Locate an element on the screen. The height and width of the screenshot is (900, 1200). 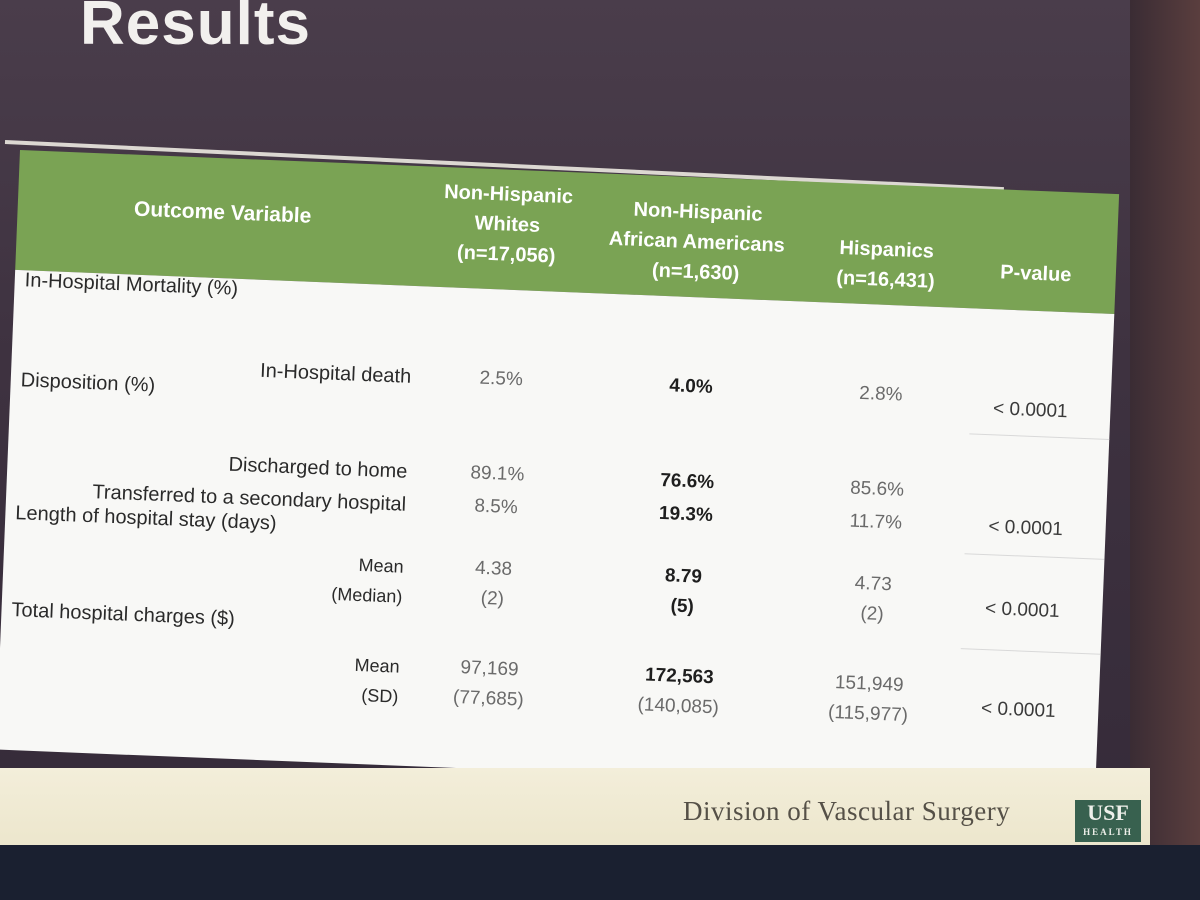
header-col3-line2: (n=16,431) is located at coordinates (885, 279).